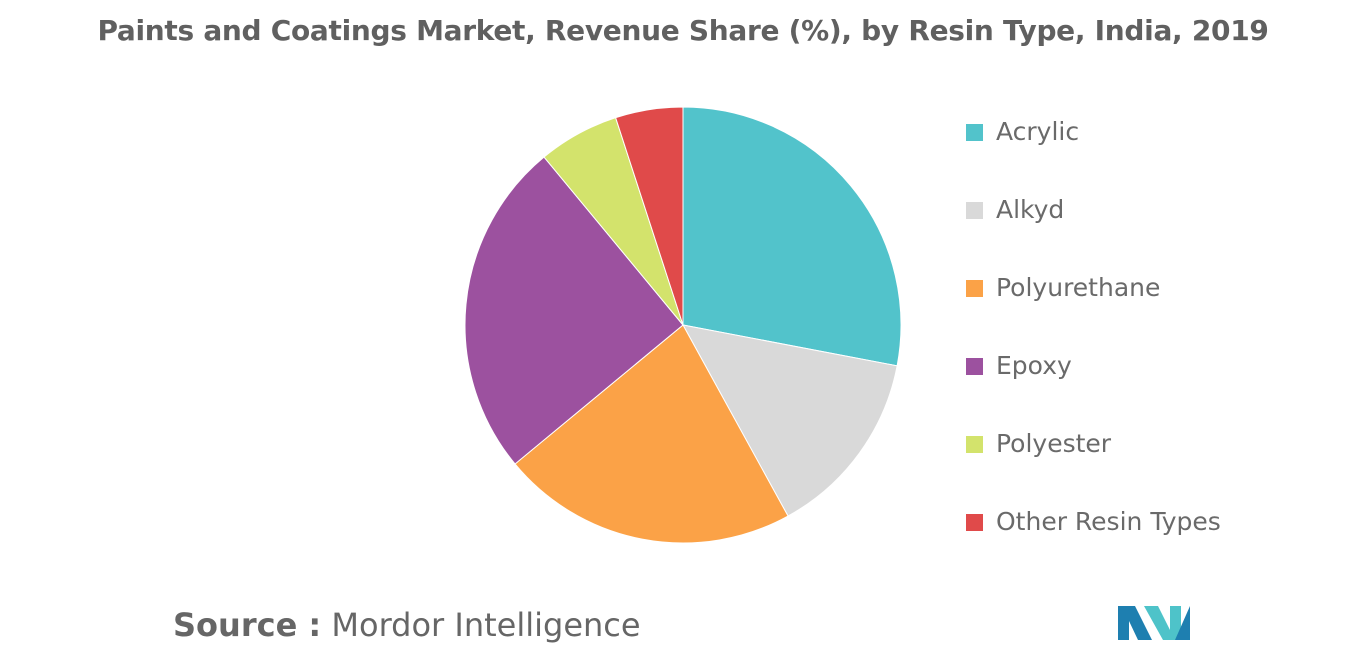 Image resolution: width=1366 pixels, height=655 pixels. What do you see at coordinates (790, 420) in the screenshot?
I see `pie-slice-alkyd` at bounding box center [790, 420].